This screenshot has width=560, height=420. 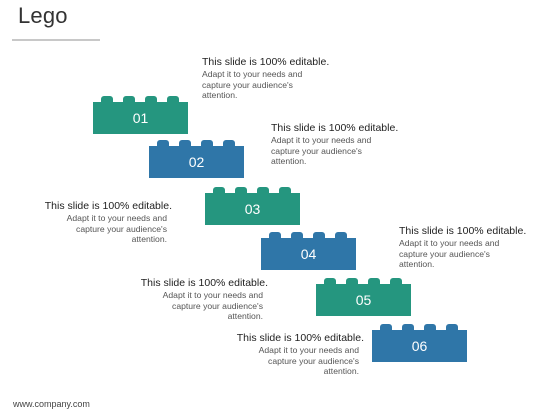 What do you see at coordinates (51, 404) in the screenshot?
I see `footer-website: www.company.com` at bounding box center [51, 404].